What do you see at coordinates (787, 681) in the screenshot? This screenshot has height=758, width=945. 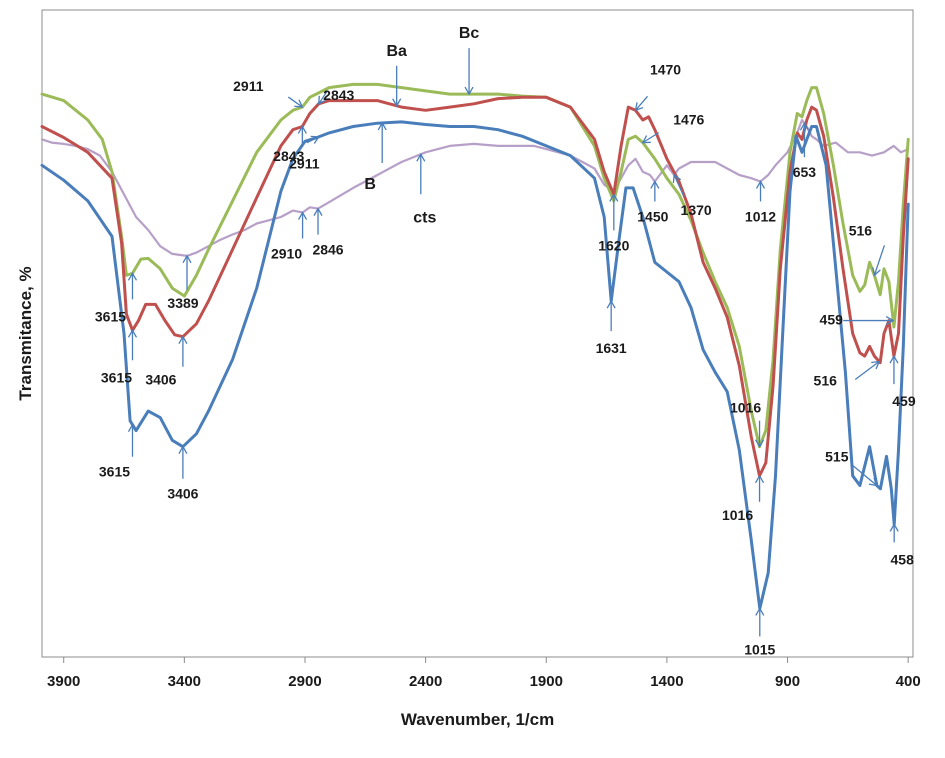 I see `x-tick-label: 900` at bounding box center [787, 681].